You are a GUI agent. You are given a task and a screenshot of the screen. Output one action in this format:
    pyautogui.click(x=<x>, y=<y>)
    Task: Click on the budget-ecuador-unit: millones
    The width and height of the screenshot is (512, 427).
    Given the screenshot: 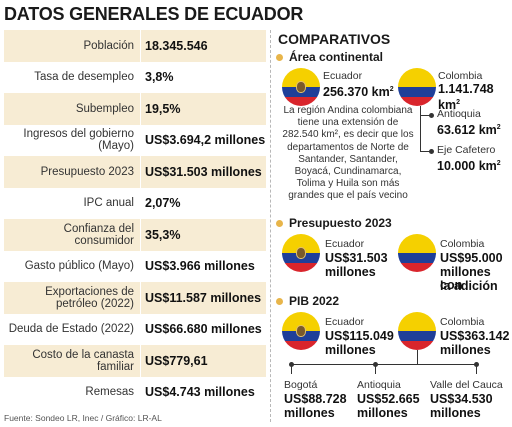 What is the action you would take?
    pyautogui.click(x=350, y=272)
    